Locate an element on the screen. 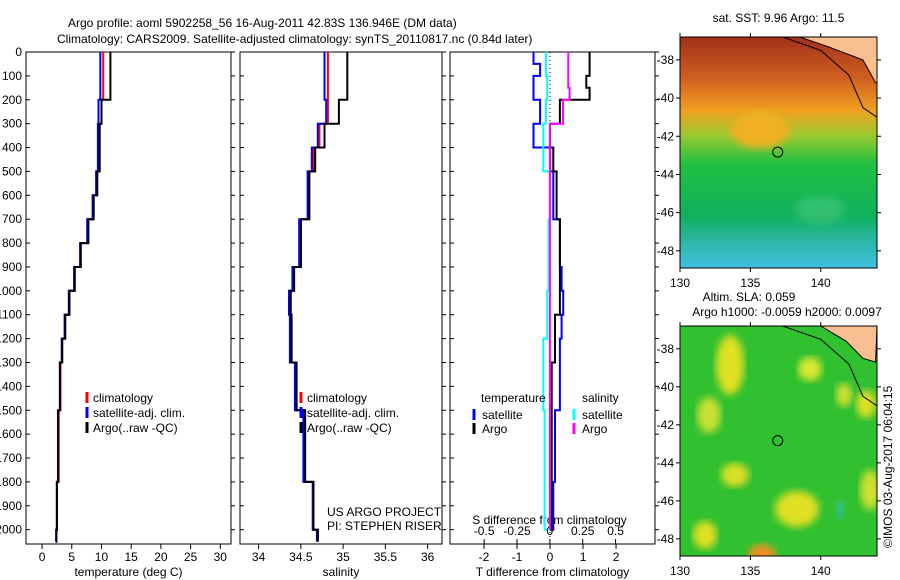 The image size is (900, 580). map-title: sat. SST: 9.96 Argo: 11.5 is located at coordinates (779, 18).